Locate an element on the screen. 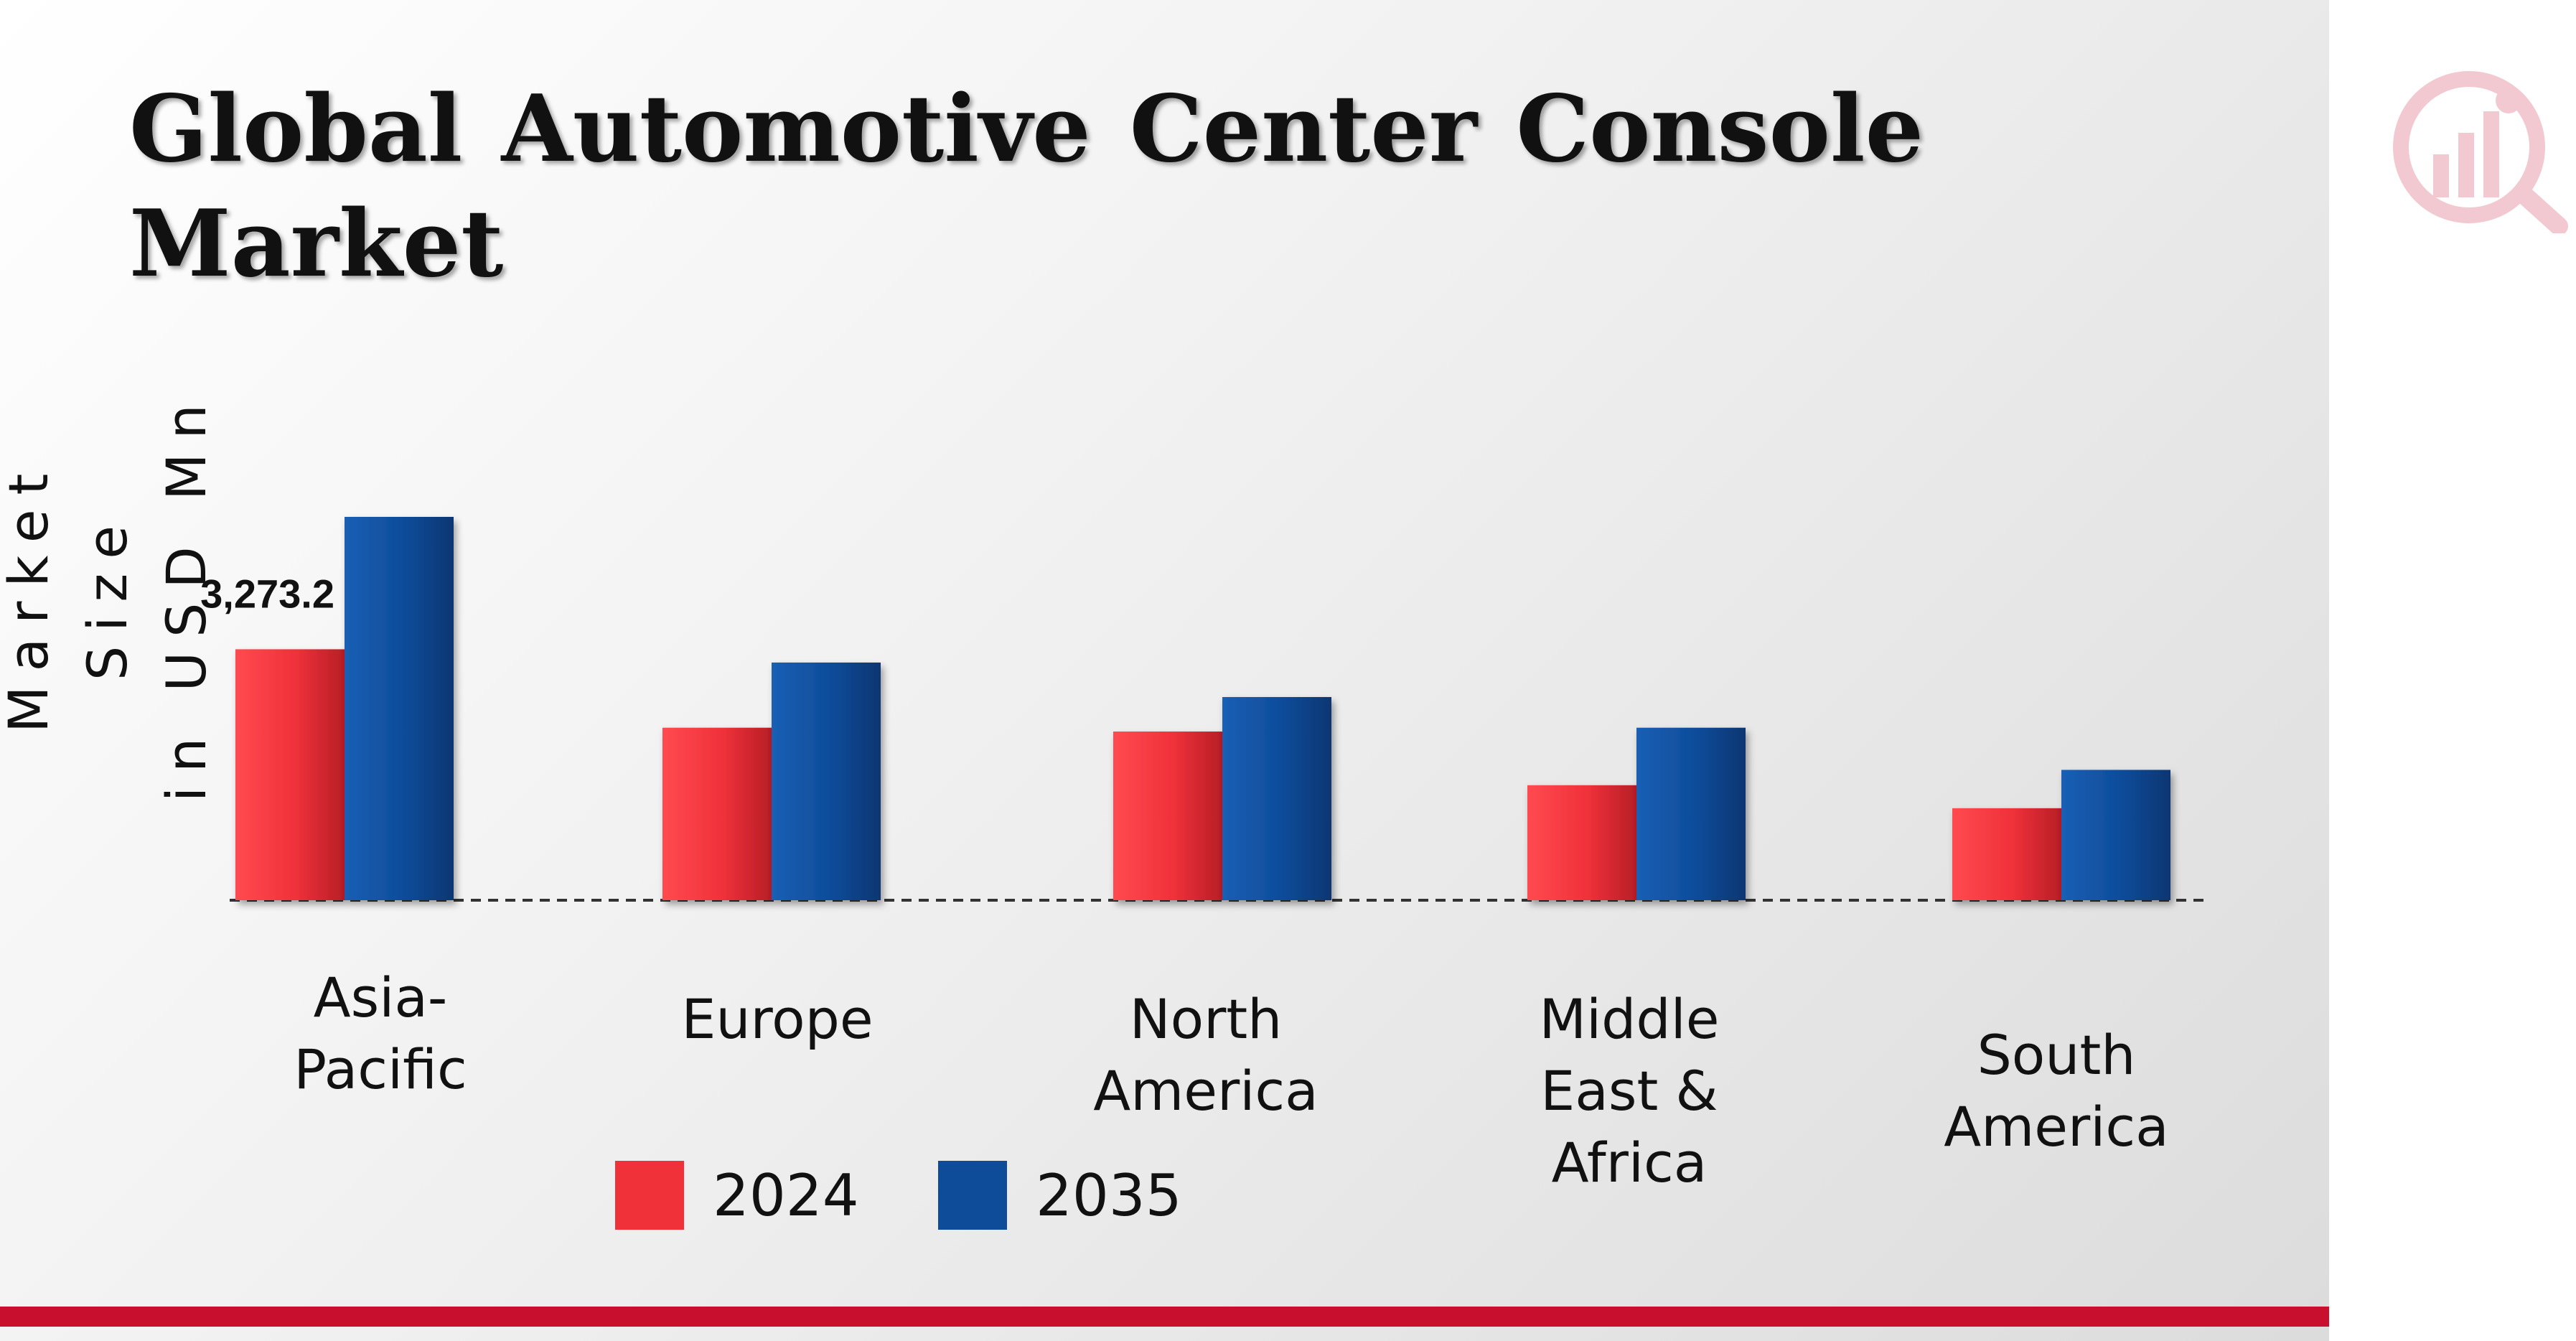 This screenshot has width=2576, height=1341. bar-2035-south-america is located at coordinates (2115, 835).